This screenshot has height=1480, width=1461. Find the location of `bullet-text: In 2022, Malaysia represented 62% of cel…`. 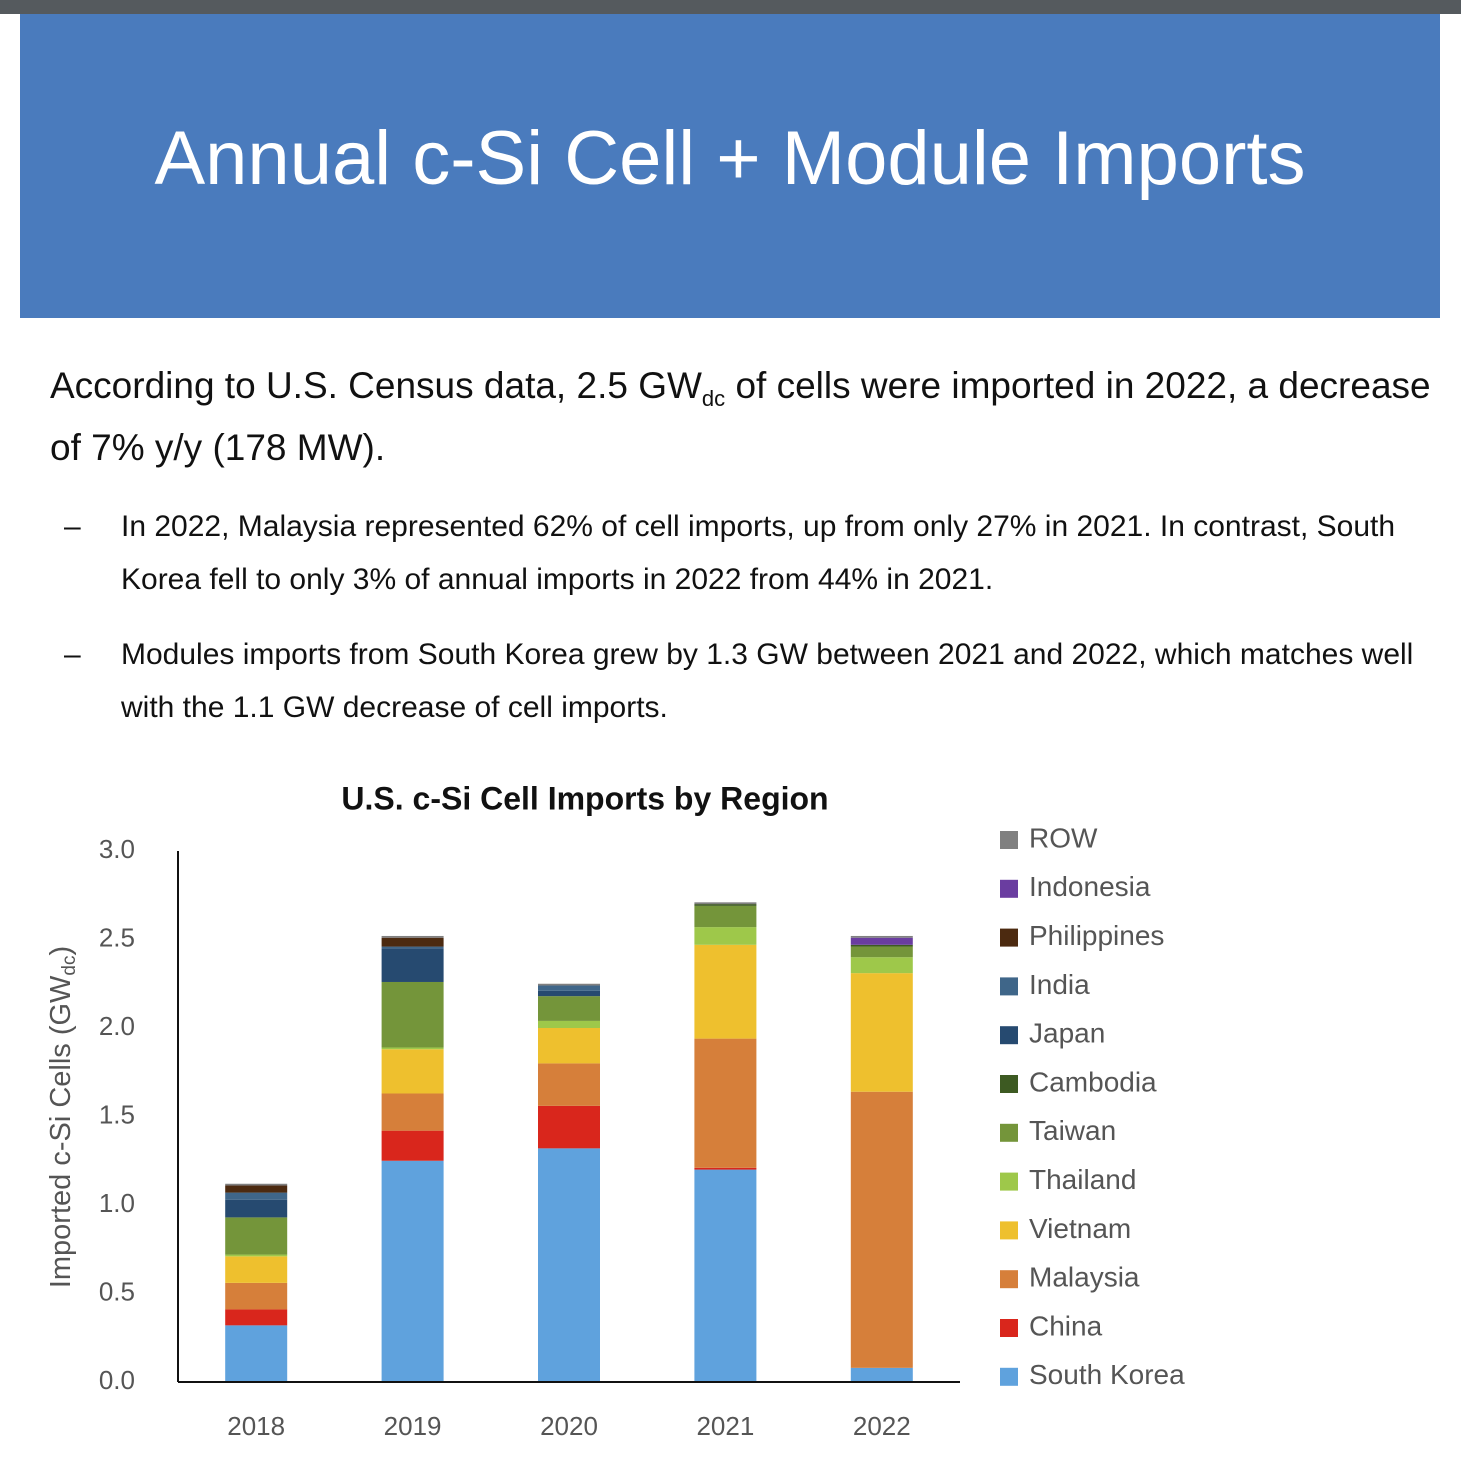

bullet-text: In 2022, Malaysia represented 62% of cel… is located at coordinates (758, 553).